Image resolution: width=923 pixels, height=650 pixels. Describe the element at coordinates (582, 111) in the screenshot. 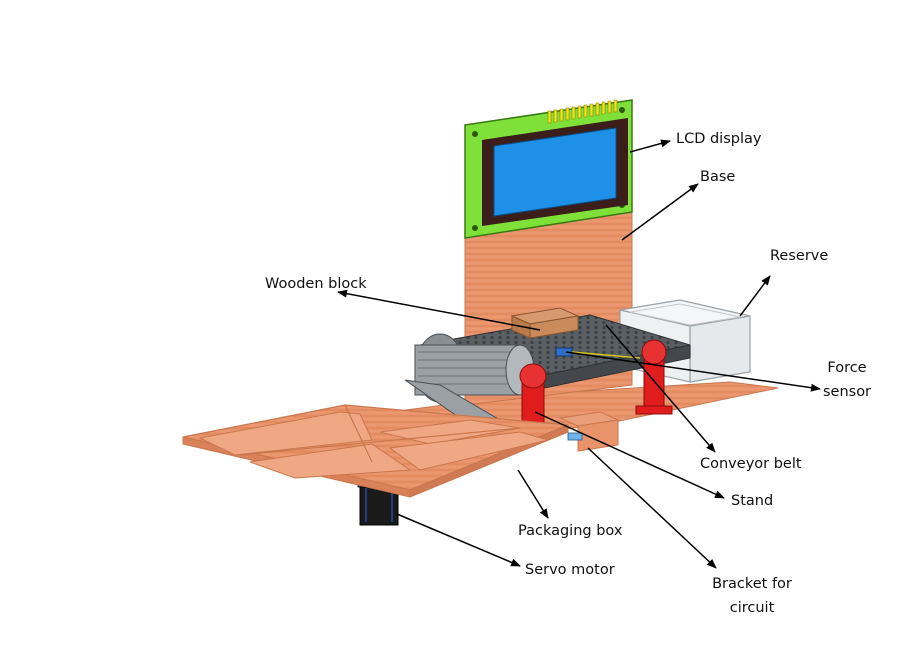

I see `lcd-pins` at that location.